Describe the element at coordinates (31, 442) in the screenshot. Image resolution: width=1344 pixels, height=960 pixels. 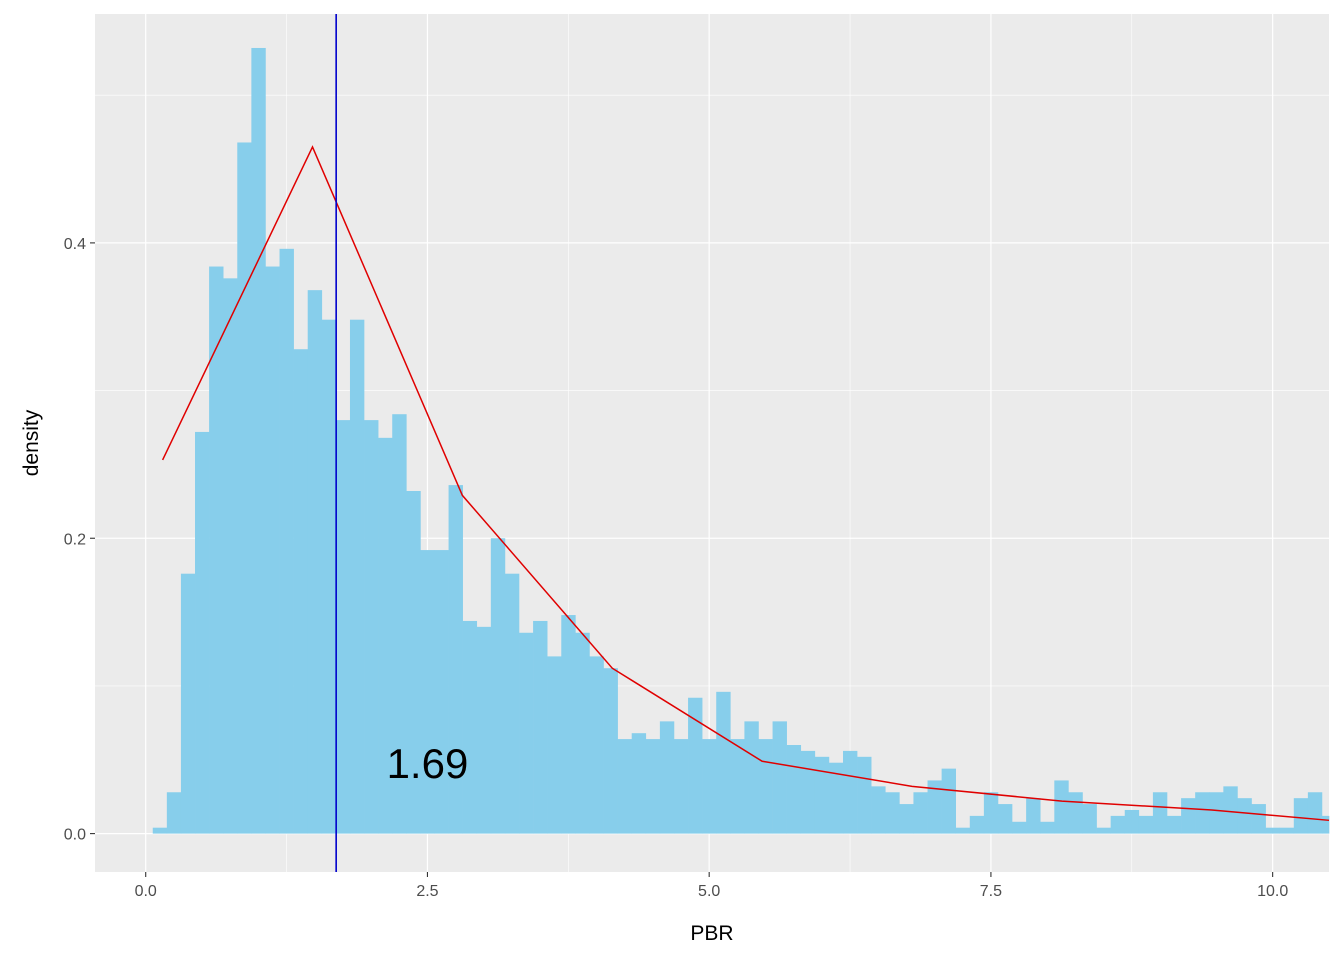
I see `y-axis-title: density` at that location.